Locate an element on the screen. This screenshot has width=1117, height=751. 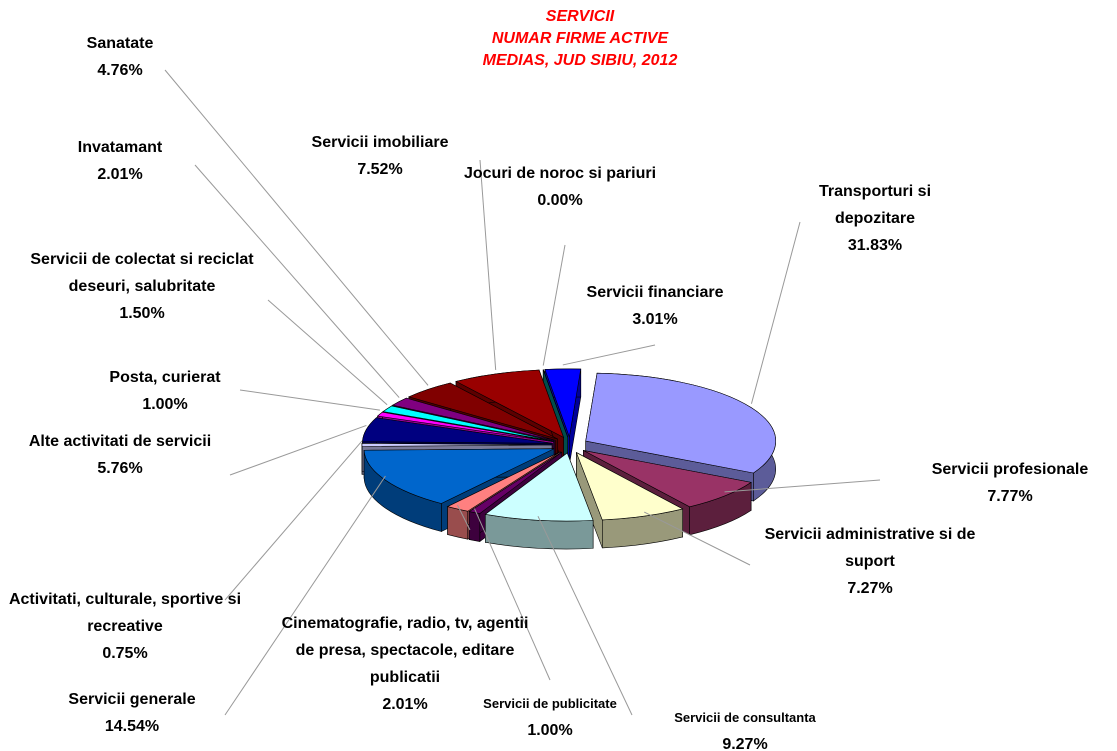
value-label: 7.27% is located at coordinates (870, 588).